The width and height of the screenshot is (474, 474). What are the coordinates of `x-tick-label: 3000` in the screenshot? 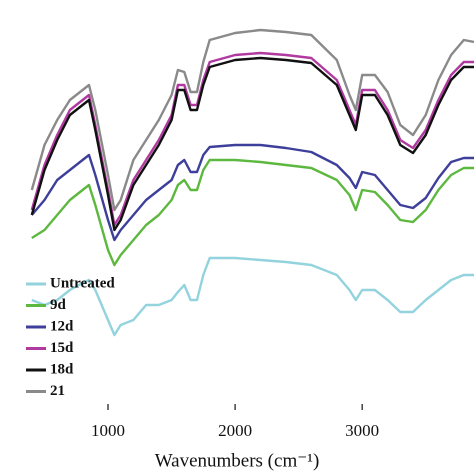 It's located at (362, 430).